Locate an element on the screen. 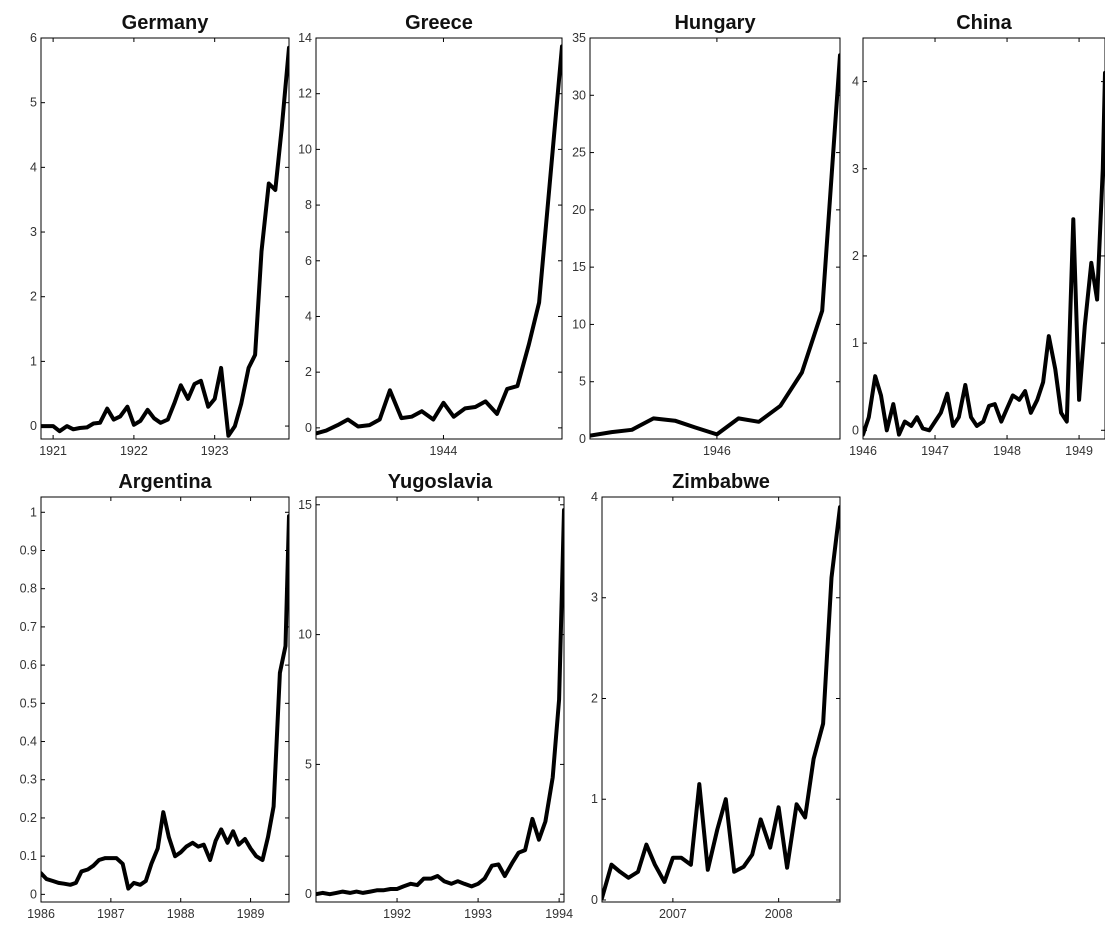 The width and height of the screenshot is (1105, 931). y-tick-label: 20 is located at coordinates (579, 210).